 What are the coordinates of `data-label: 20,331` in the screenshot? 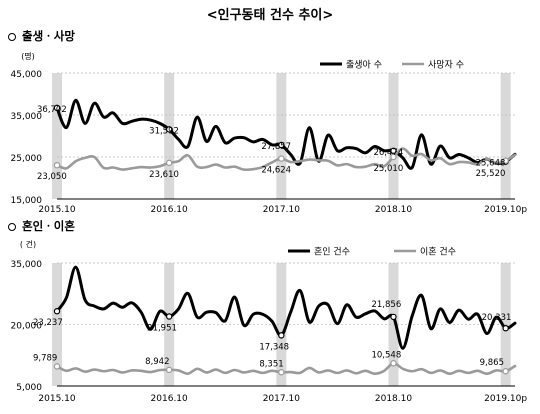 It's located at (497, 318).